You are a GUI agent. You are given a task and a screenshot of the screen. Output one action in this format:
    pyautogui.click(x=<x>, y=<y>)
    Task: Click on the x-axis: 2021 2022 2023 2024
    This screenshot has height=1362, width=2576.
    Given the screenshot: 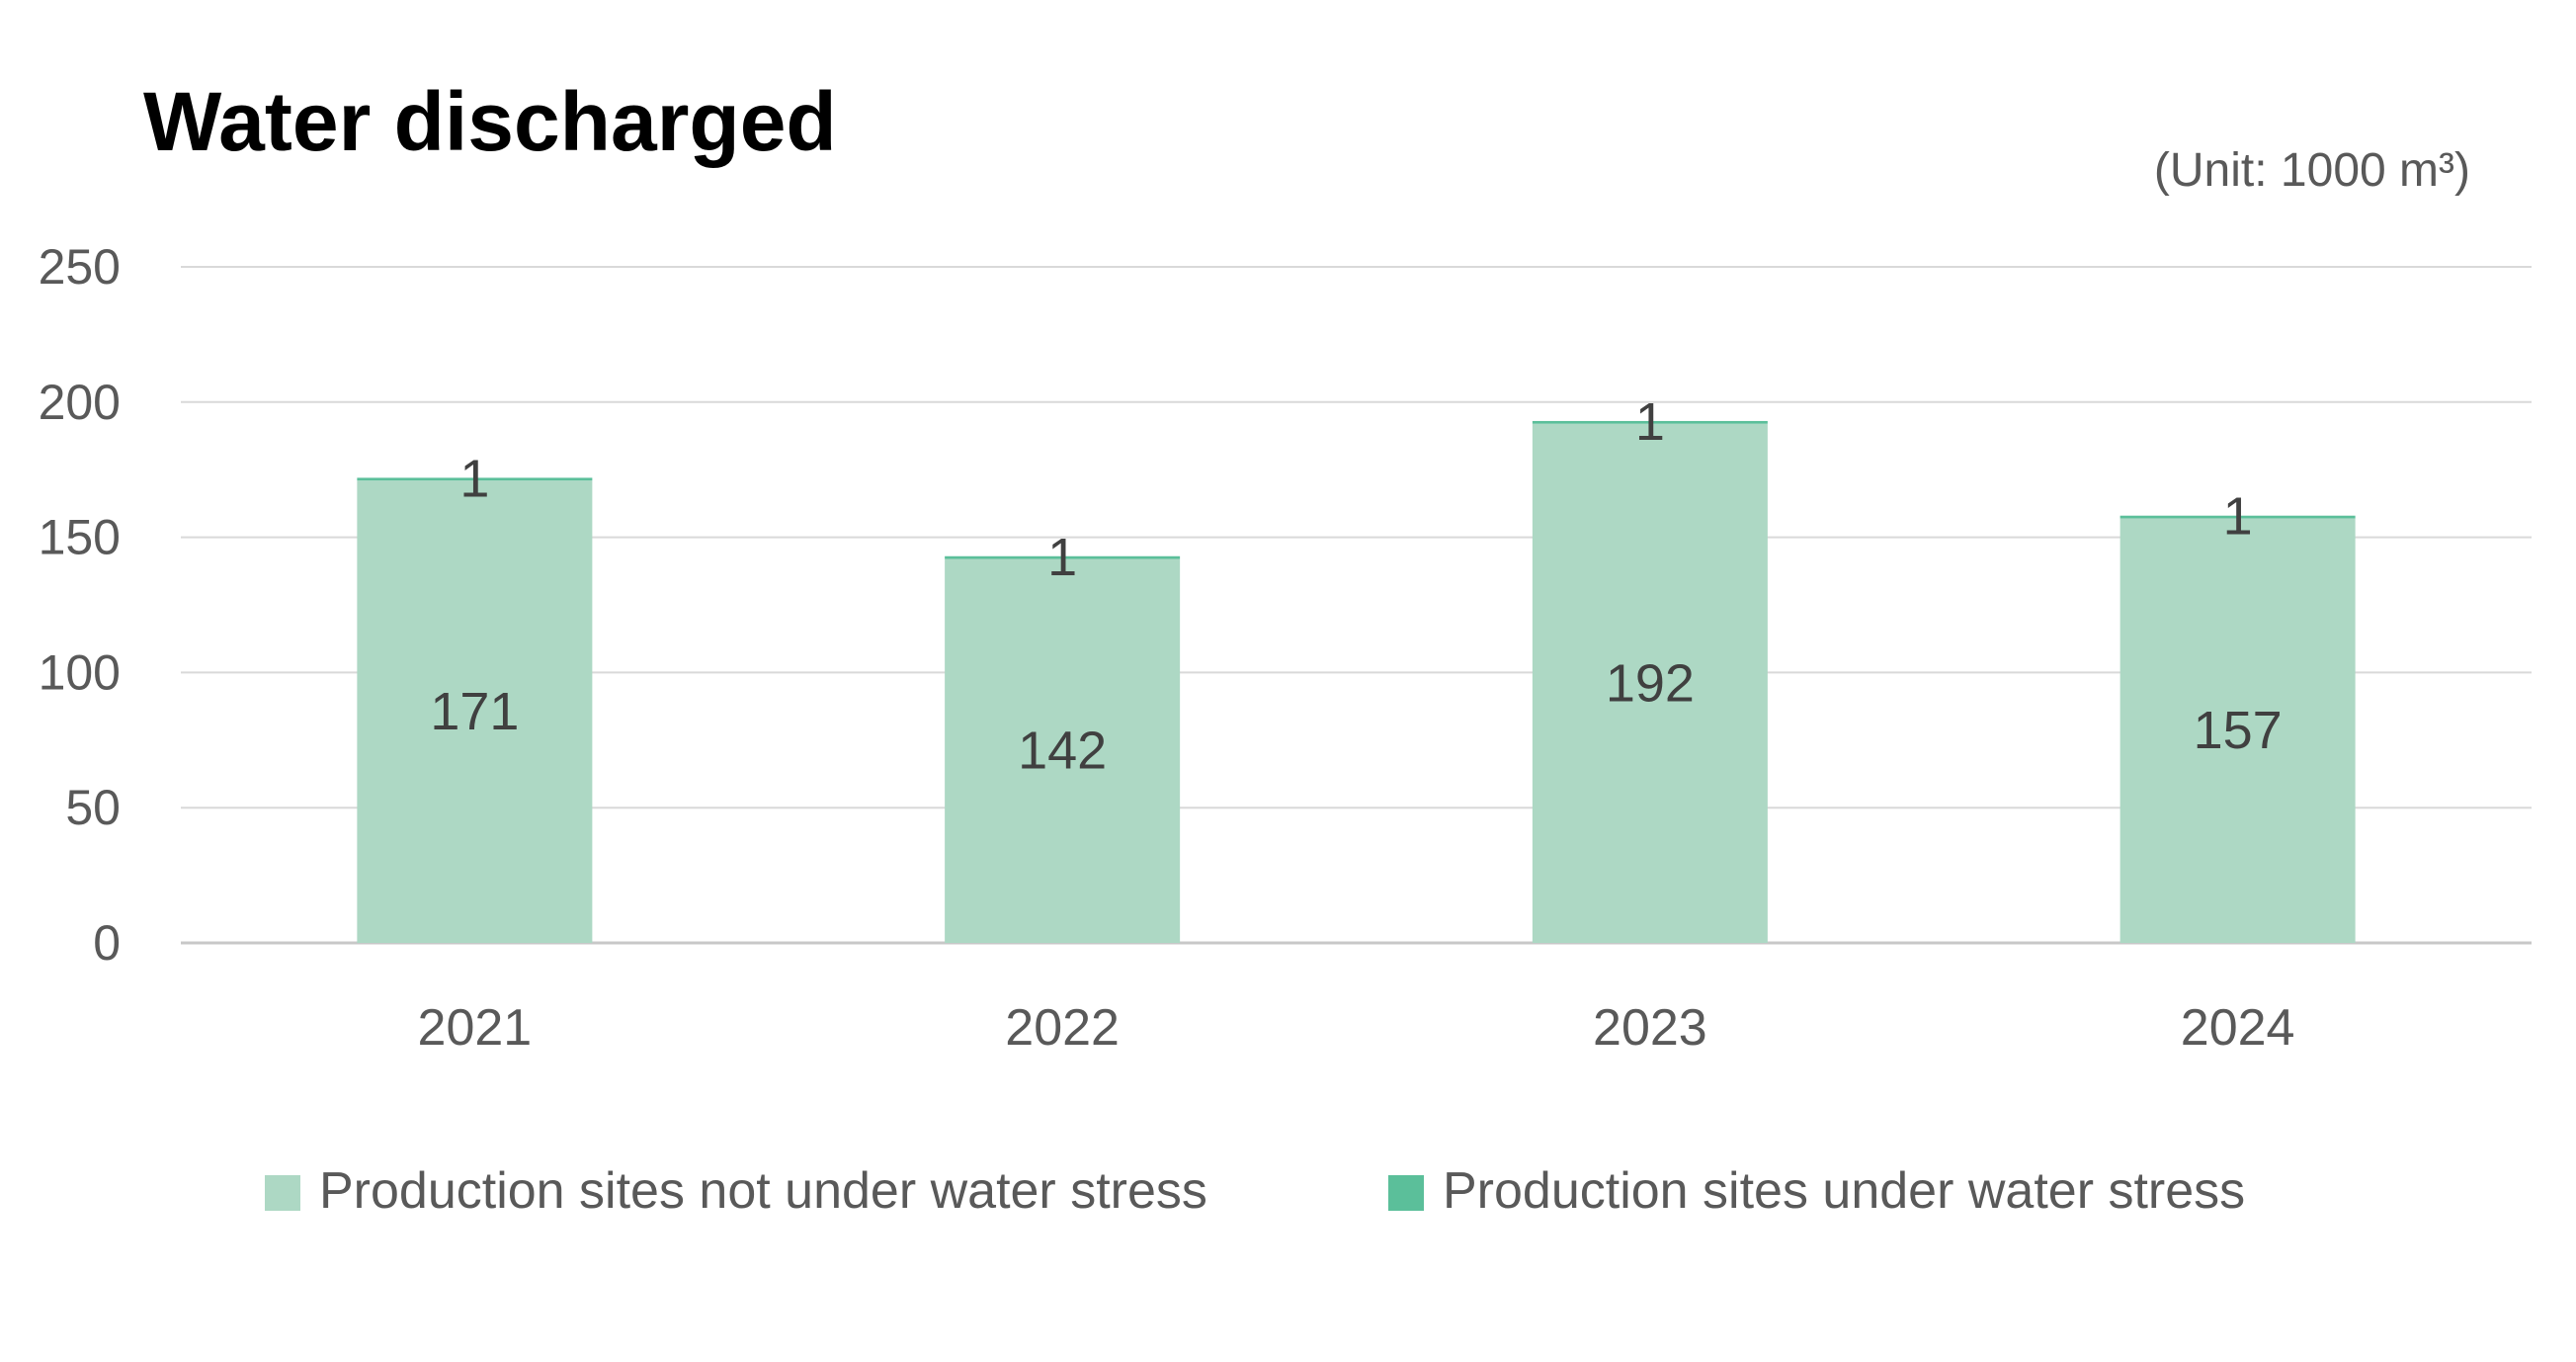 What is the action you would take?
    pyautogui.click(x=1356, y=1028)
    